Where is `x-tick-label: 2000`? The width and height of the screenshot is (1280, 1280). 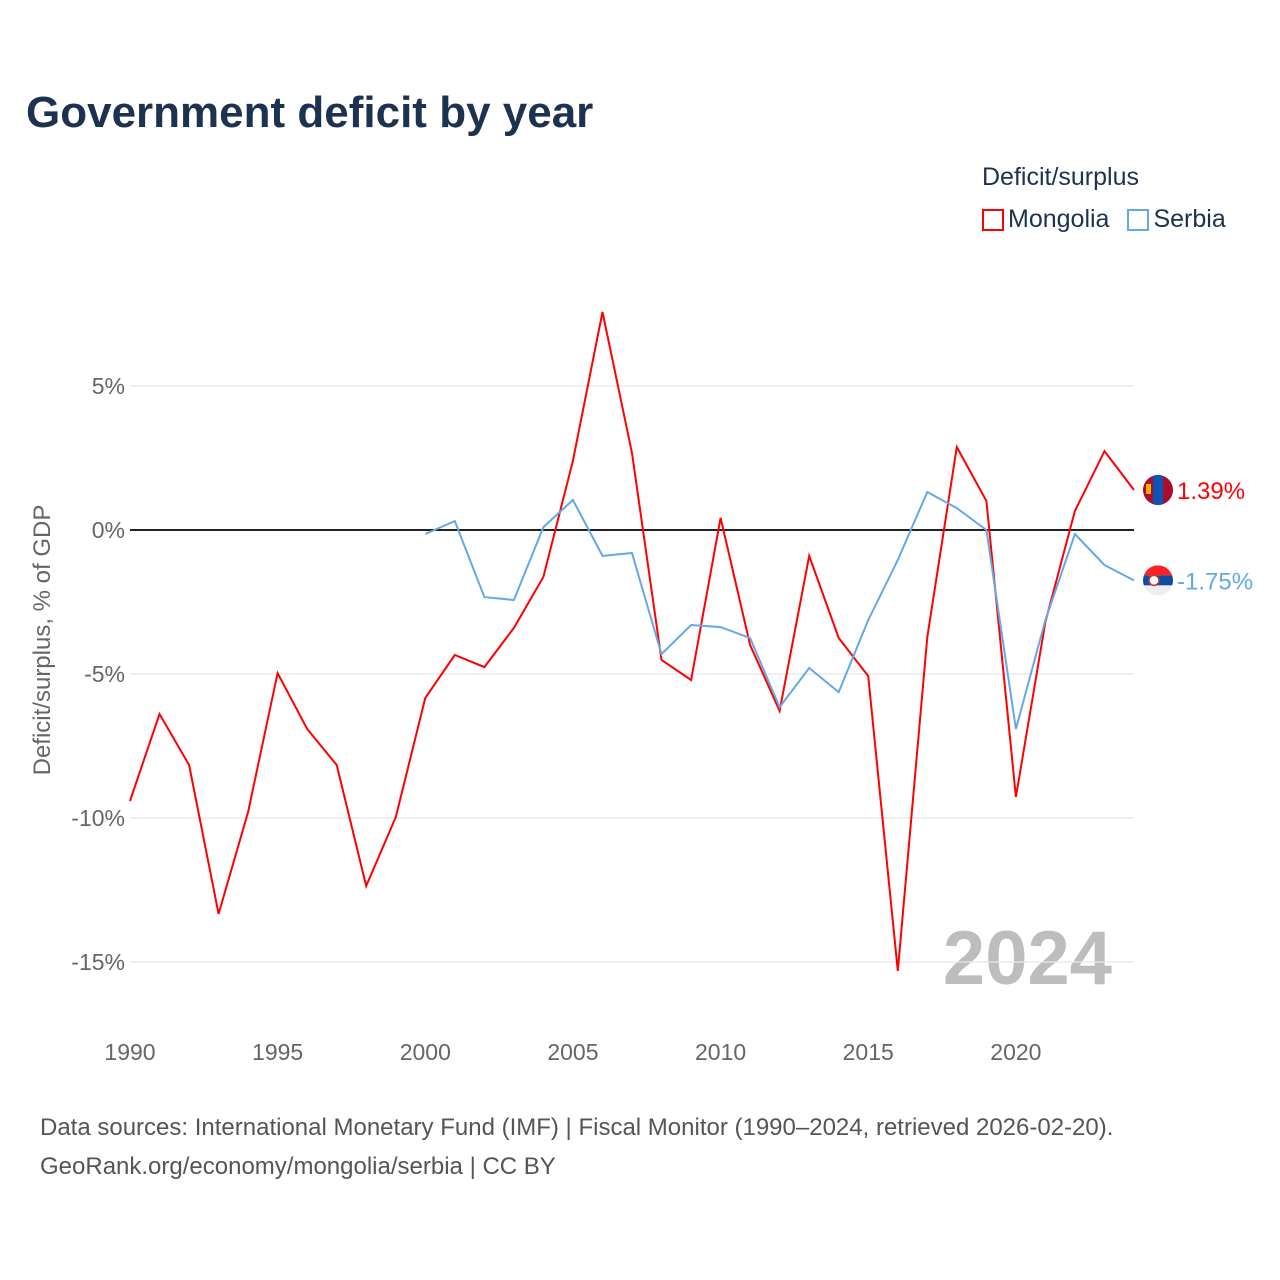 x-tick-label: 2000 is located at coordinates (425, 1052).